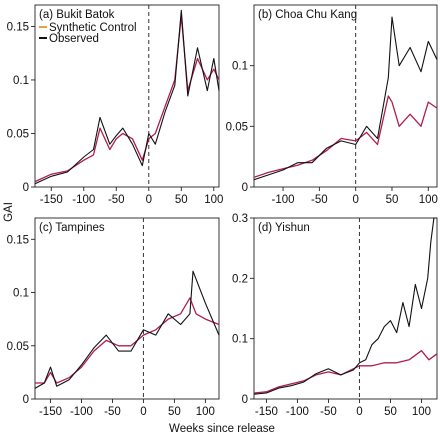 The image size is (440, 437). I want to click on legend-label: Observed, so click(74, 39).